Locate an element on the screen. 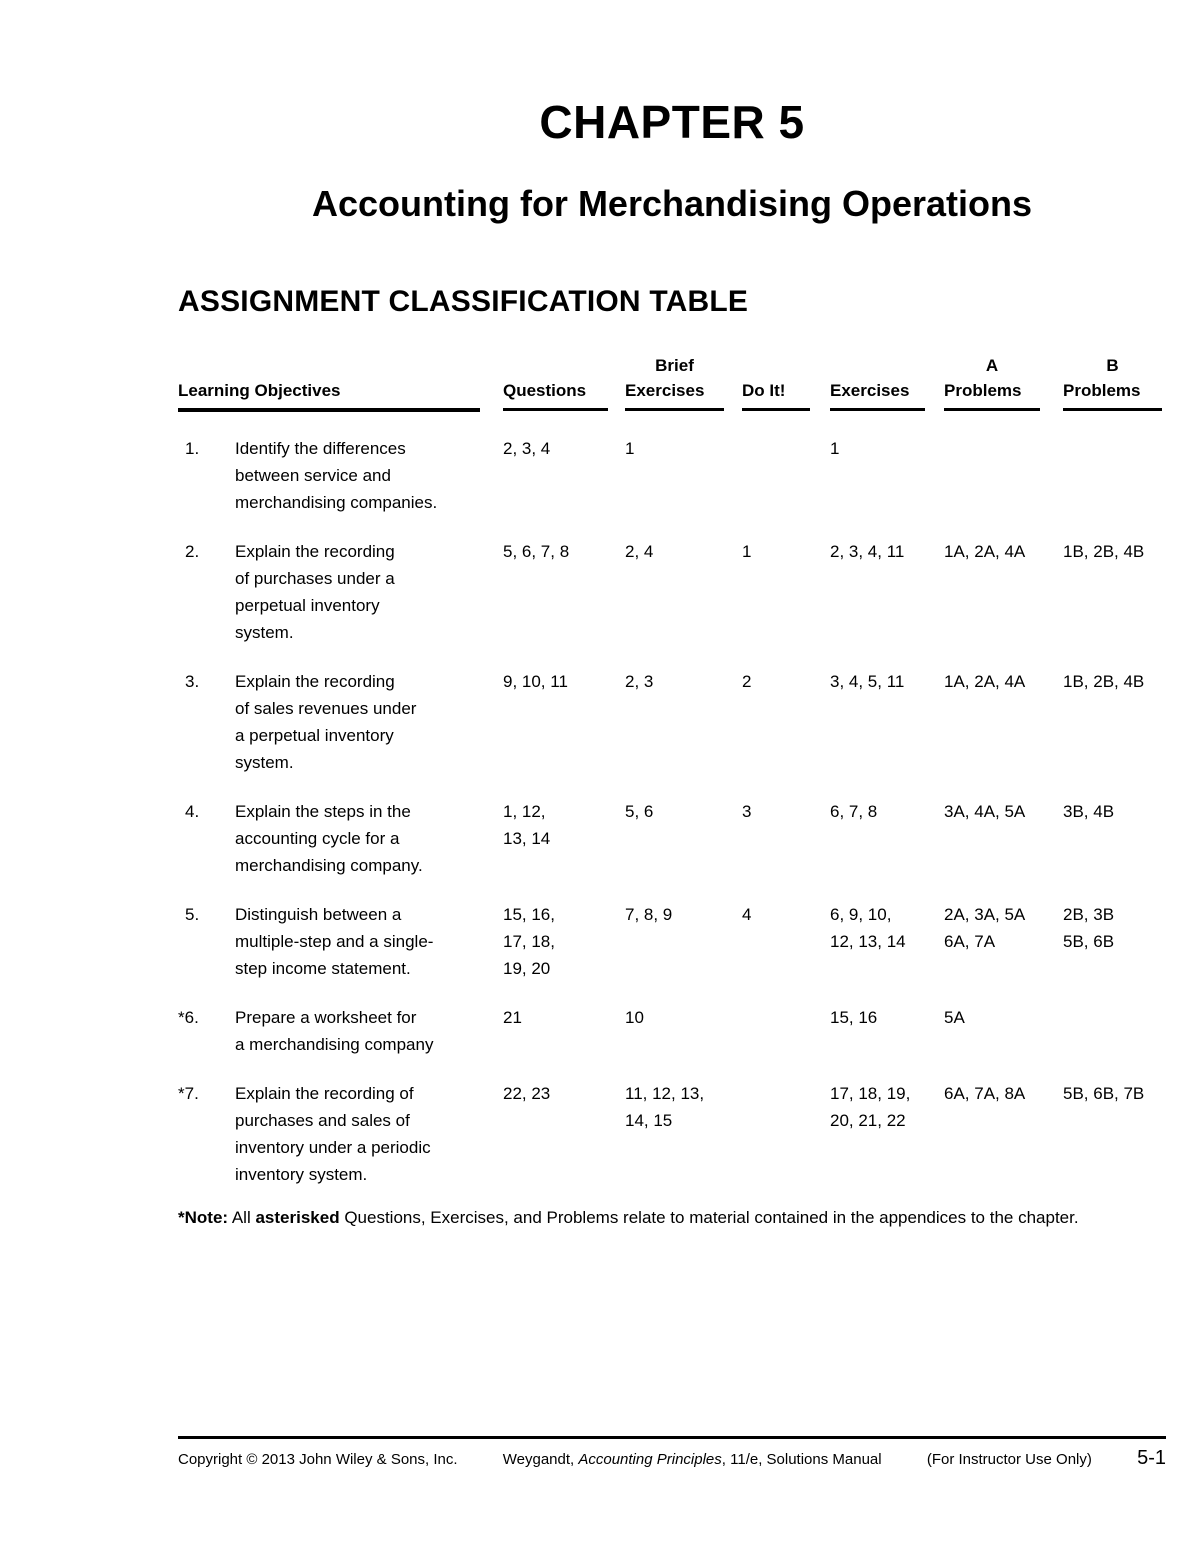 The height and width of the screenshot is (1553, 1200). cell-brief-exercises: 2, 3 is located at coordinates (639, 681).